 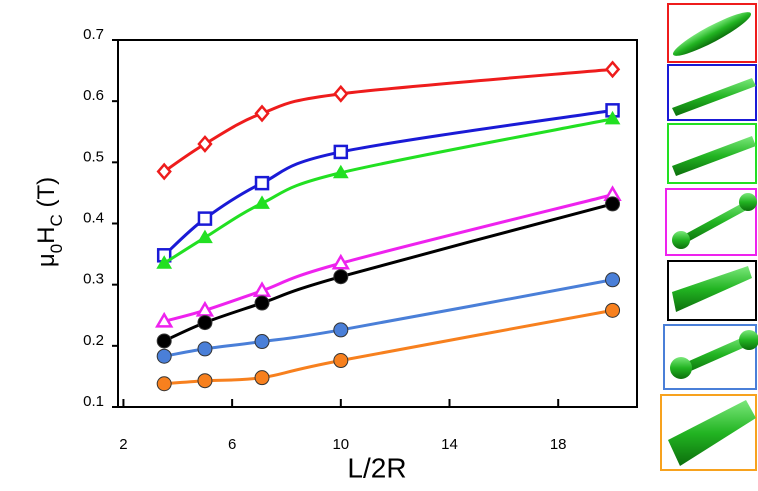 What do you see at coordinates (46, 234) in the screenshot?
I see `y-axis-label-part: H` at bounding box center [46, 234].